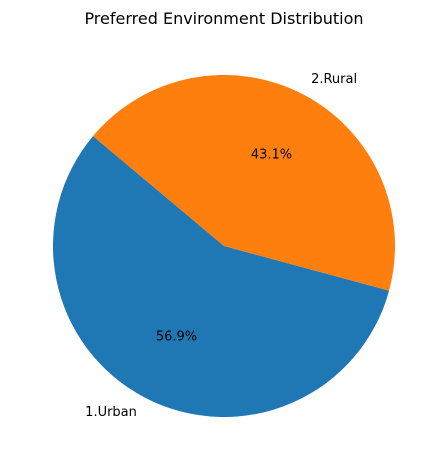 The image size is (447, 470). I want to click on chart-title: Preferred Environment Distribution, so click(223, 18).